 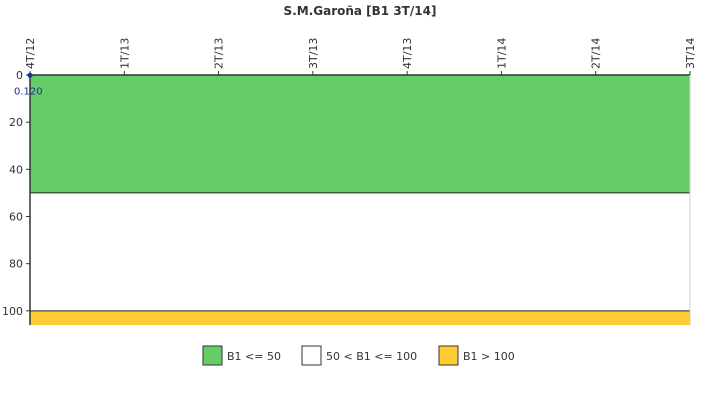 What do you see at coordinates (30, 75) in the screenshot?
I see `data-point` at bounding box center [30, 75].